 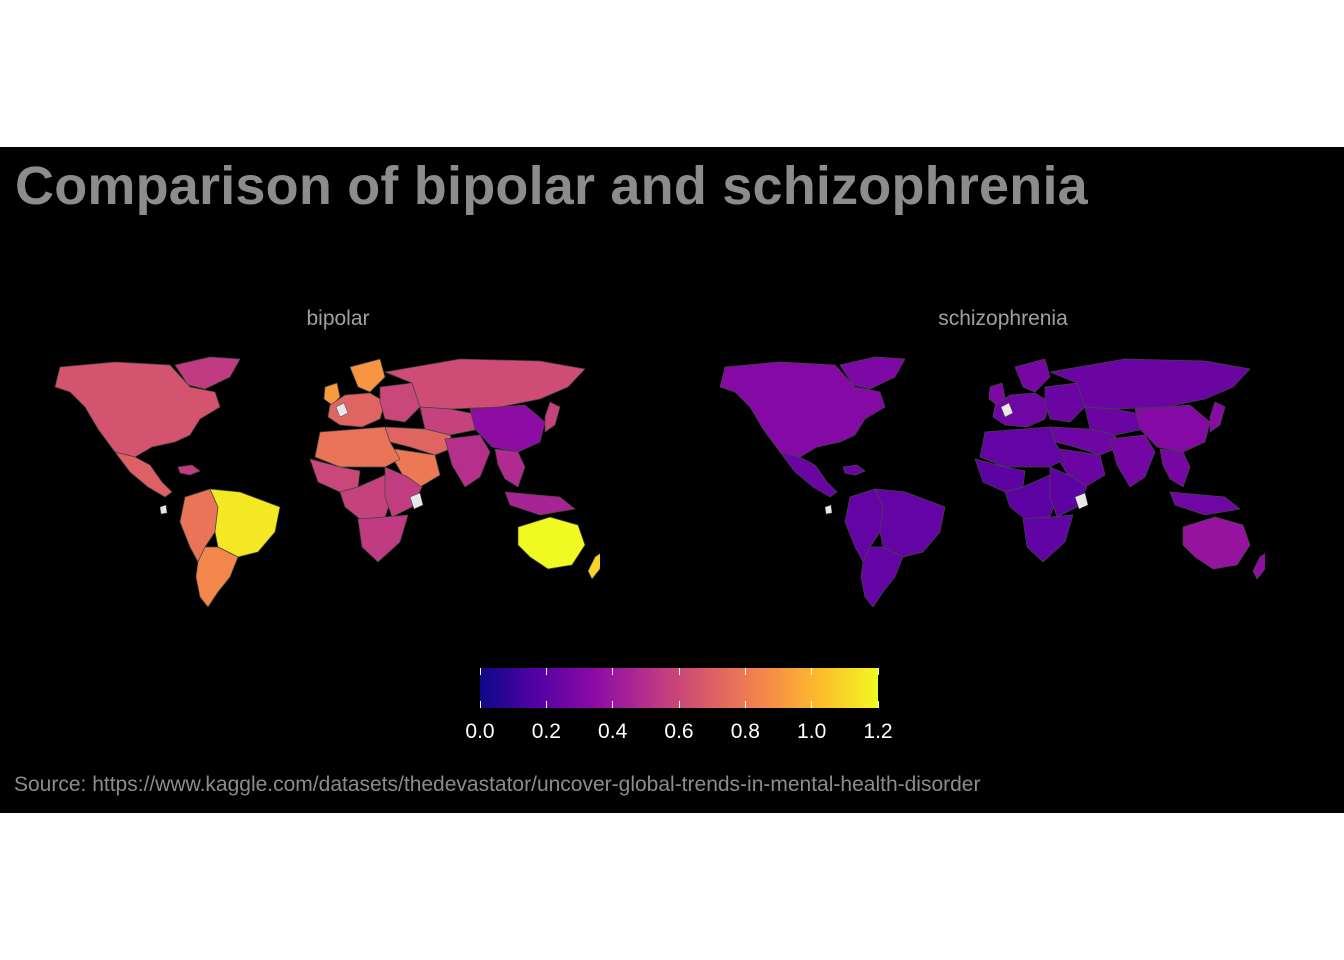 What do you see at coordinates (480, 731) in the screenshot?
I see `colorbar-tick-label: 0.0` at bounding box center [480, 731].